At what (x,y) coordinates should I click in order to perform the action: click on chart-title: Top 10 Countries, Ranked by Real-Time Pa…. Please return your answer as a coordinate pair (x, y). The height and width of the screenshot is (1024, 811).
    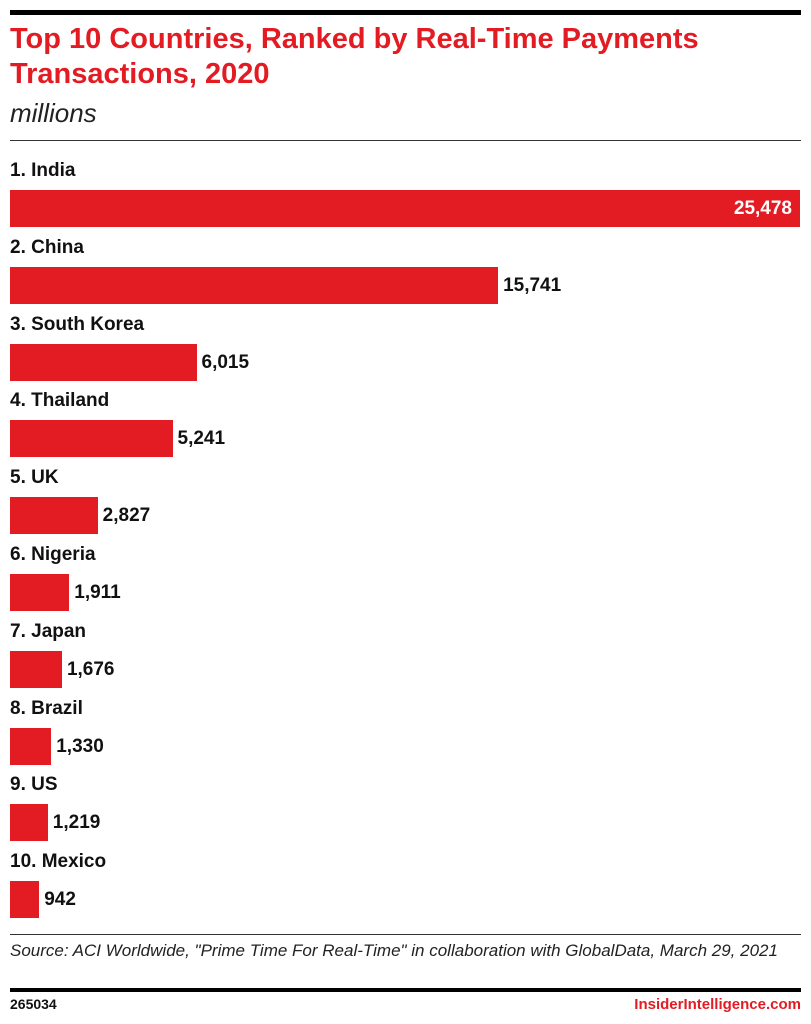
    Looking at the image, I should click on (354, 56).